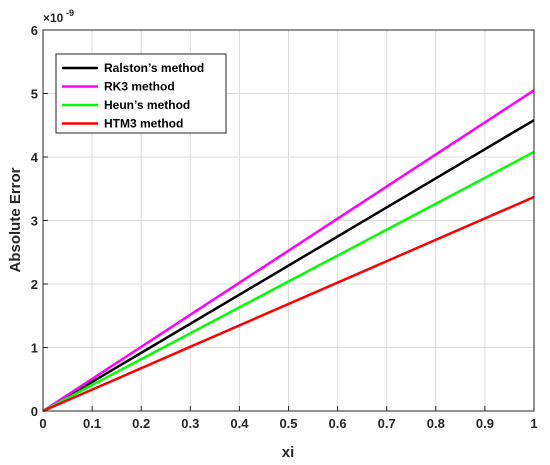 Image resolution: width=550 pixels, height=465 pixels. I want to click on y-tick-label: 4, so click(35, 157).